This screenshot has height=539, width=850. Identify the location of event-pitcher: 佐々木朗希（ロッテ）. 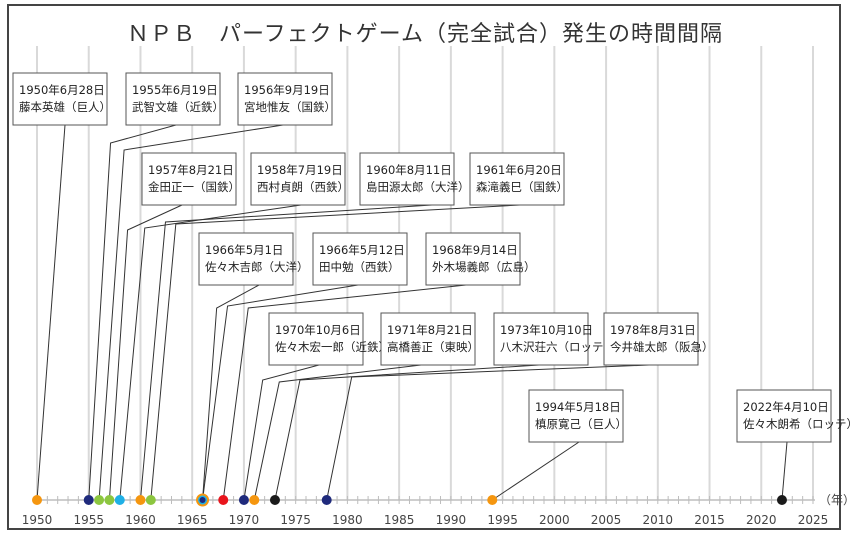
(796, 424).